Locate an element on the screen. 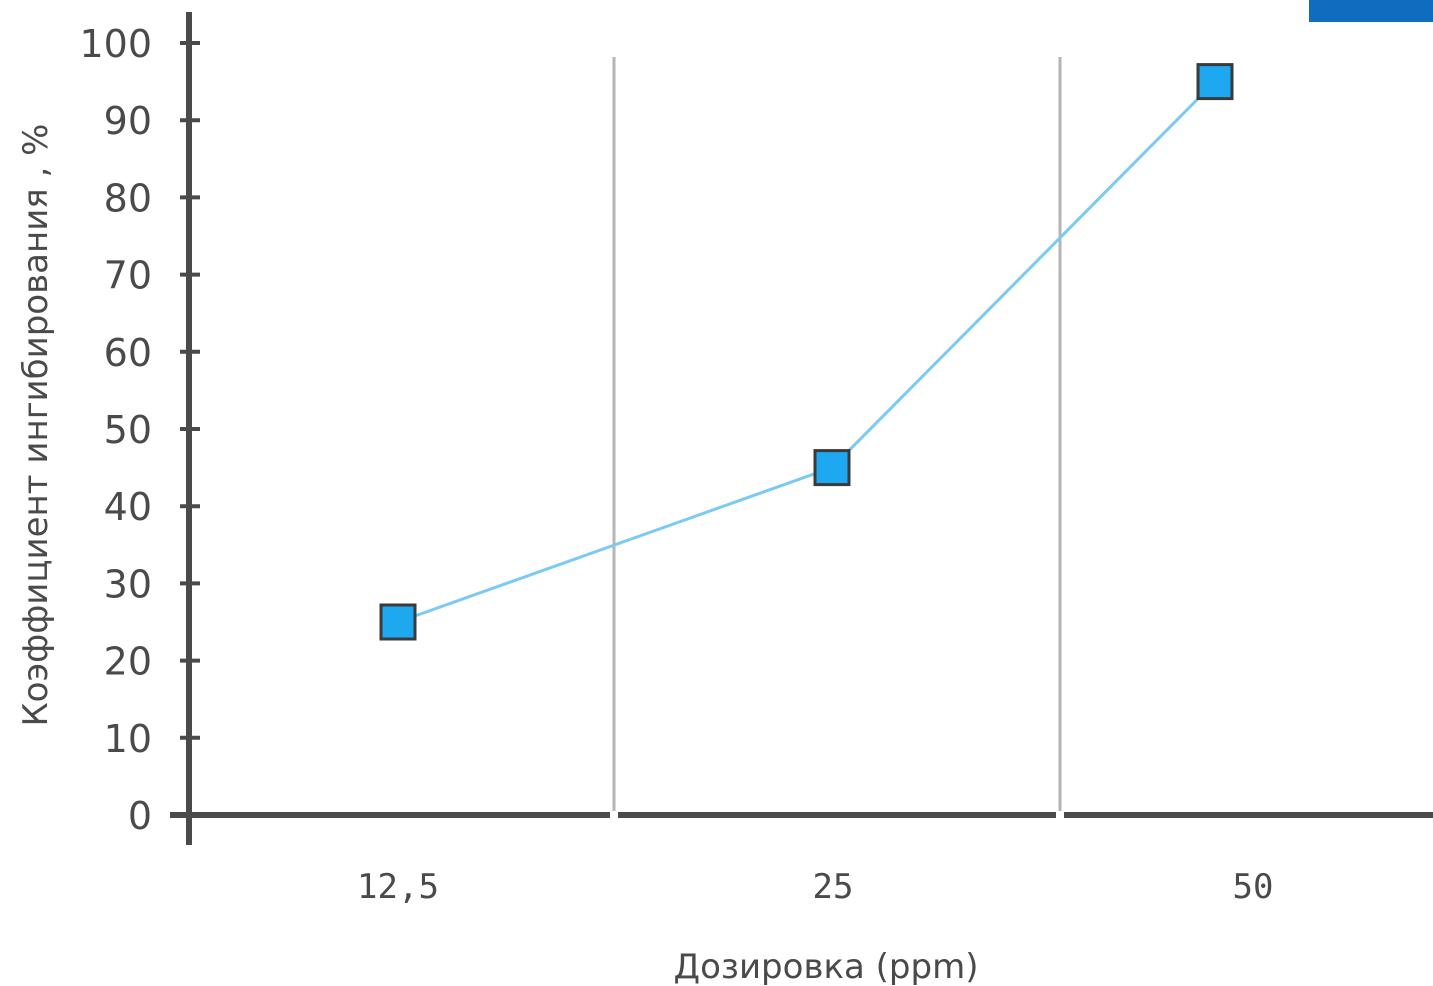 The height and width of the screenshot is (986, 1433). y-tick-label-10: 10 is located at coordinates (128, 739).